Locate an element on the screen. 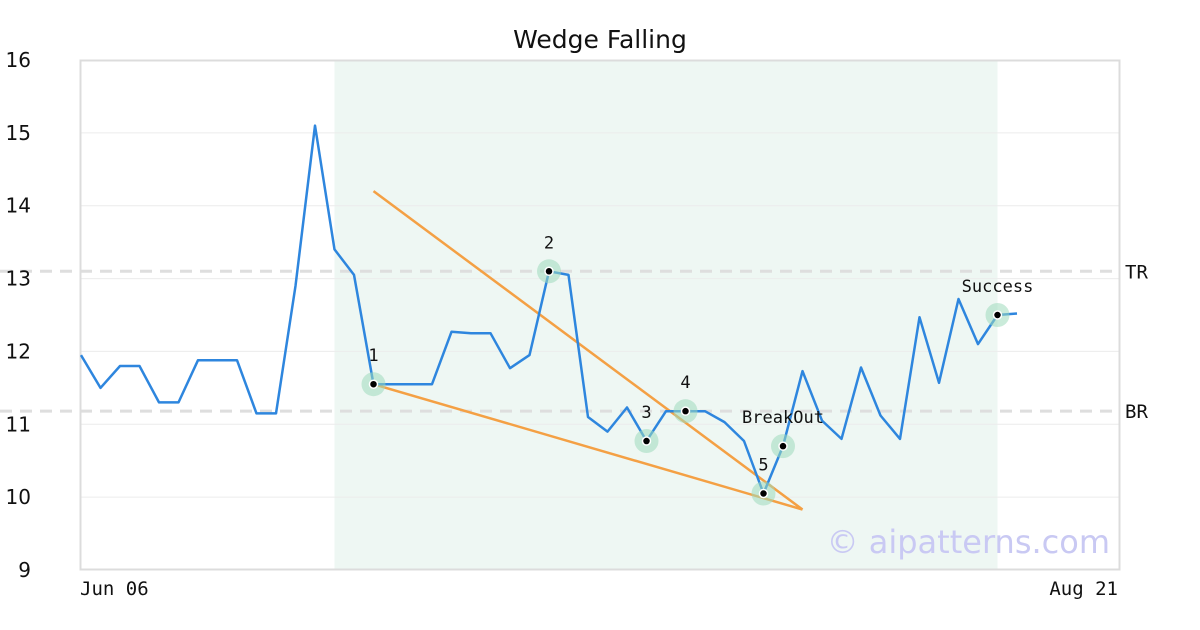  pattern-point: 3 is located at coordinates (646, 428).